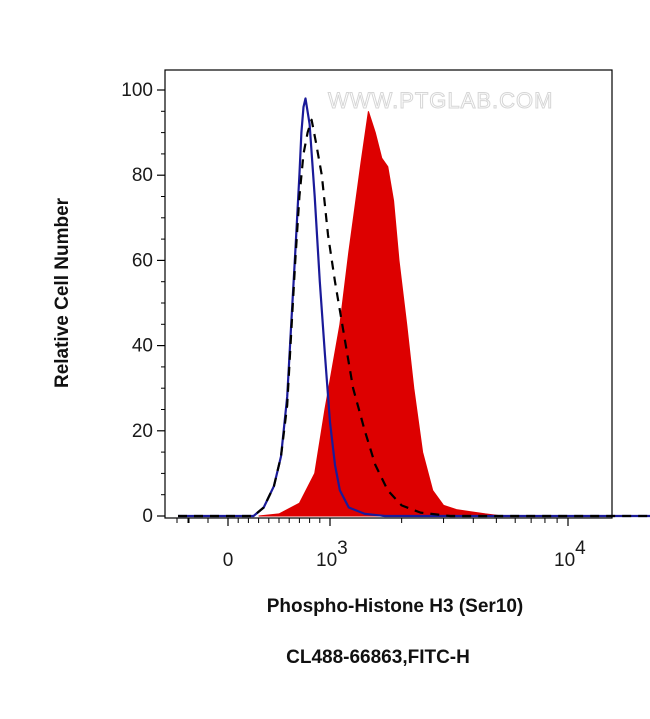 The height and width of the screenshot is (719, 650). Describe the element at coordinates (570, 554) in the screenshot. I see `x-tick-label: 10⁴` at that location.